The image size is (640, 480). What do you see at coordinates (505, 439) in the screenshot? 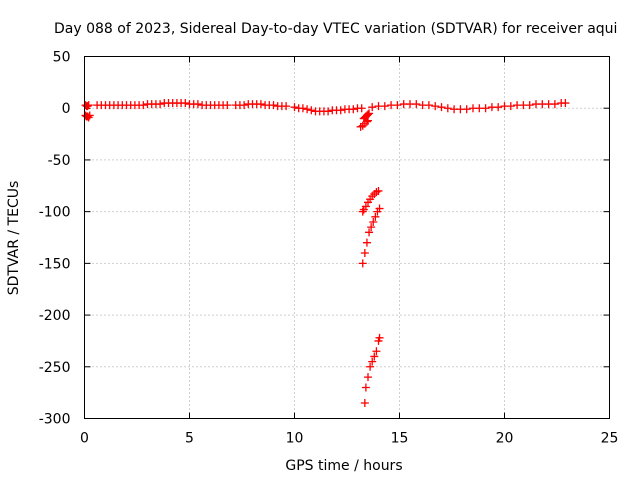
I see `x-tick-label: 20` at bounding box center [505, 439].